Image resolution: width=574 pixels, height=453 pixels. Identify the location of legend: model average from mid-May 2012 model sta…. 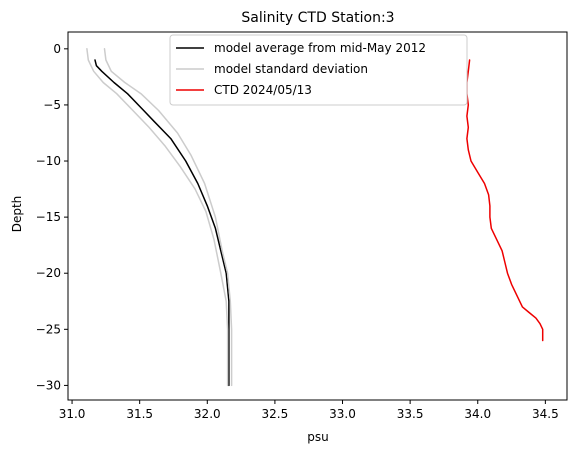
(318, 70).